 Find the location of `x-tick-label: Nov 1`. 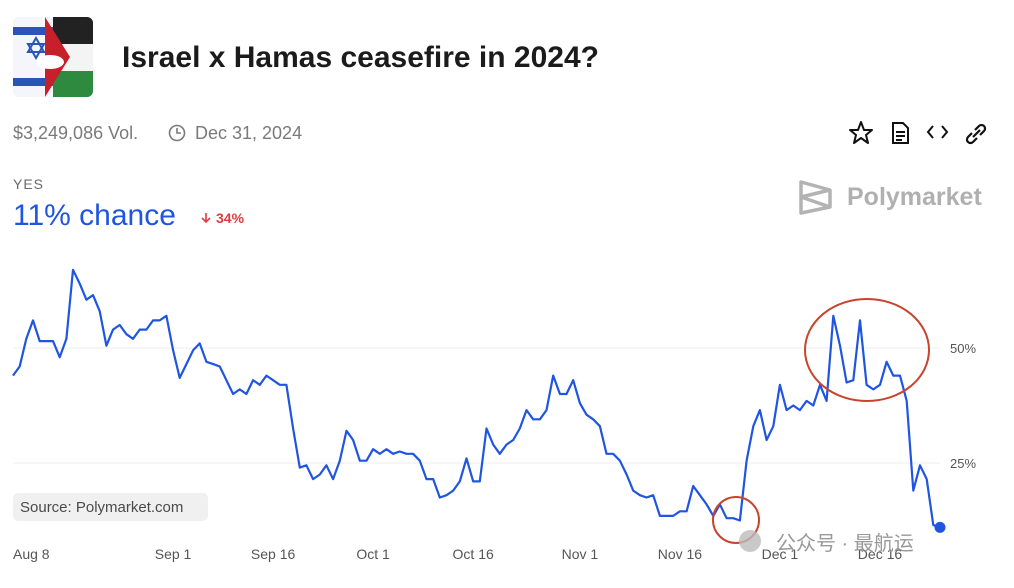

x-tick-label: Nov 1 is located at coordinates (580, 554).